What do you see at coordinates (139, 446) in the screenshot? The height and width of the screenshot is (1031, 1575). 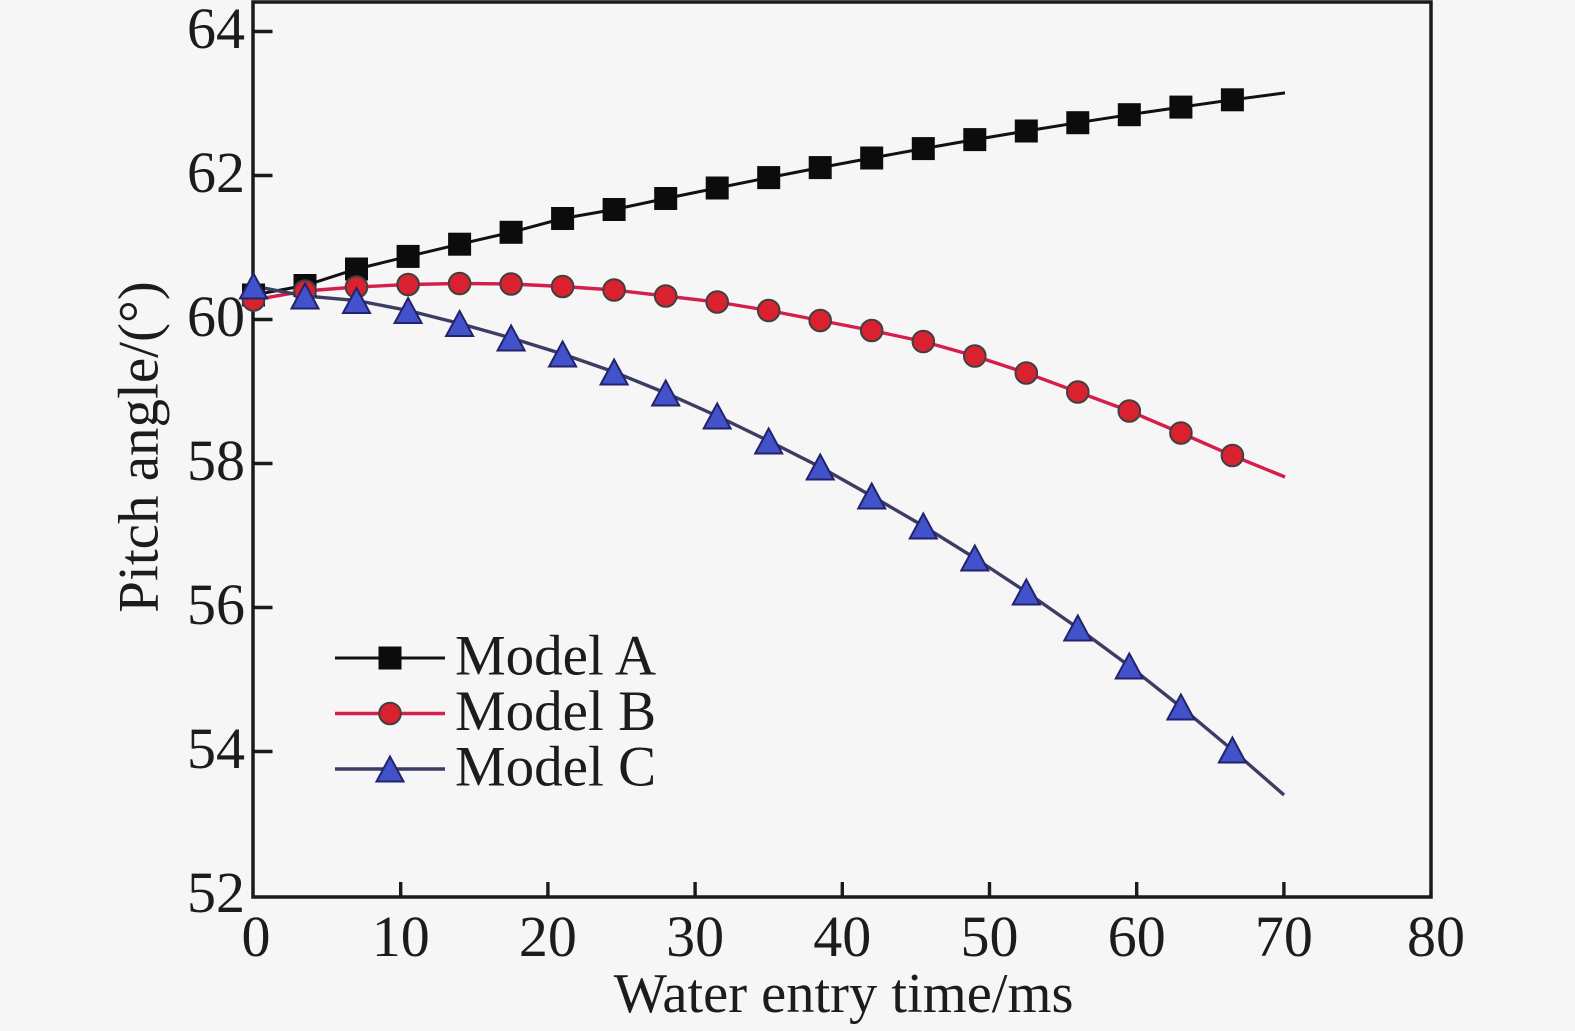 I see `svg-text: Pitch angle/(°)` at bounding box center [139, 446].